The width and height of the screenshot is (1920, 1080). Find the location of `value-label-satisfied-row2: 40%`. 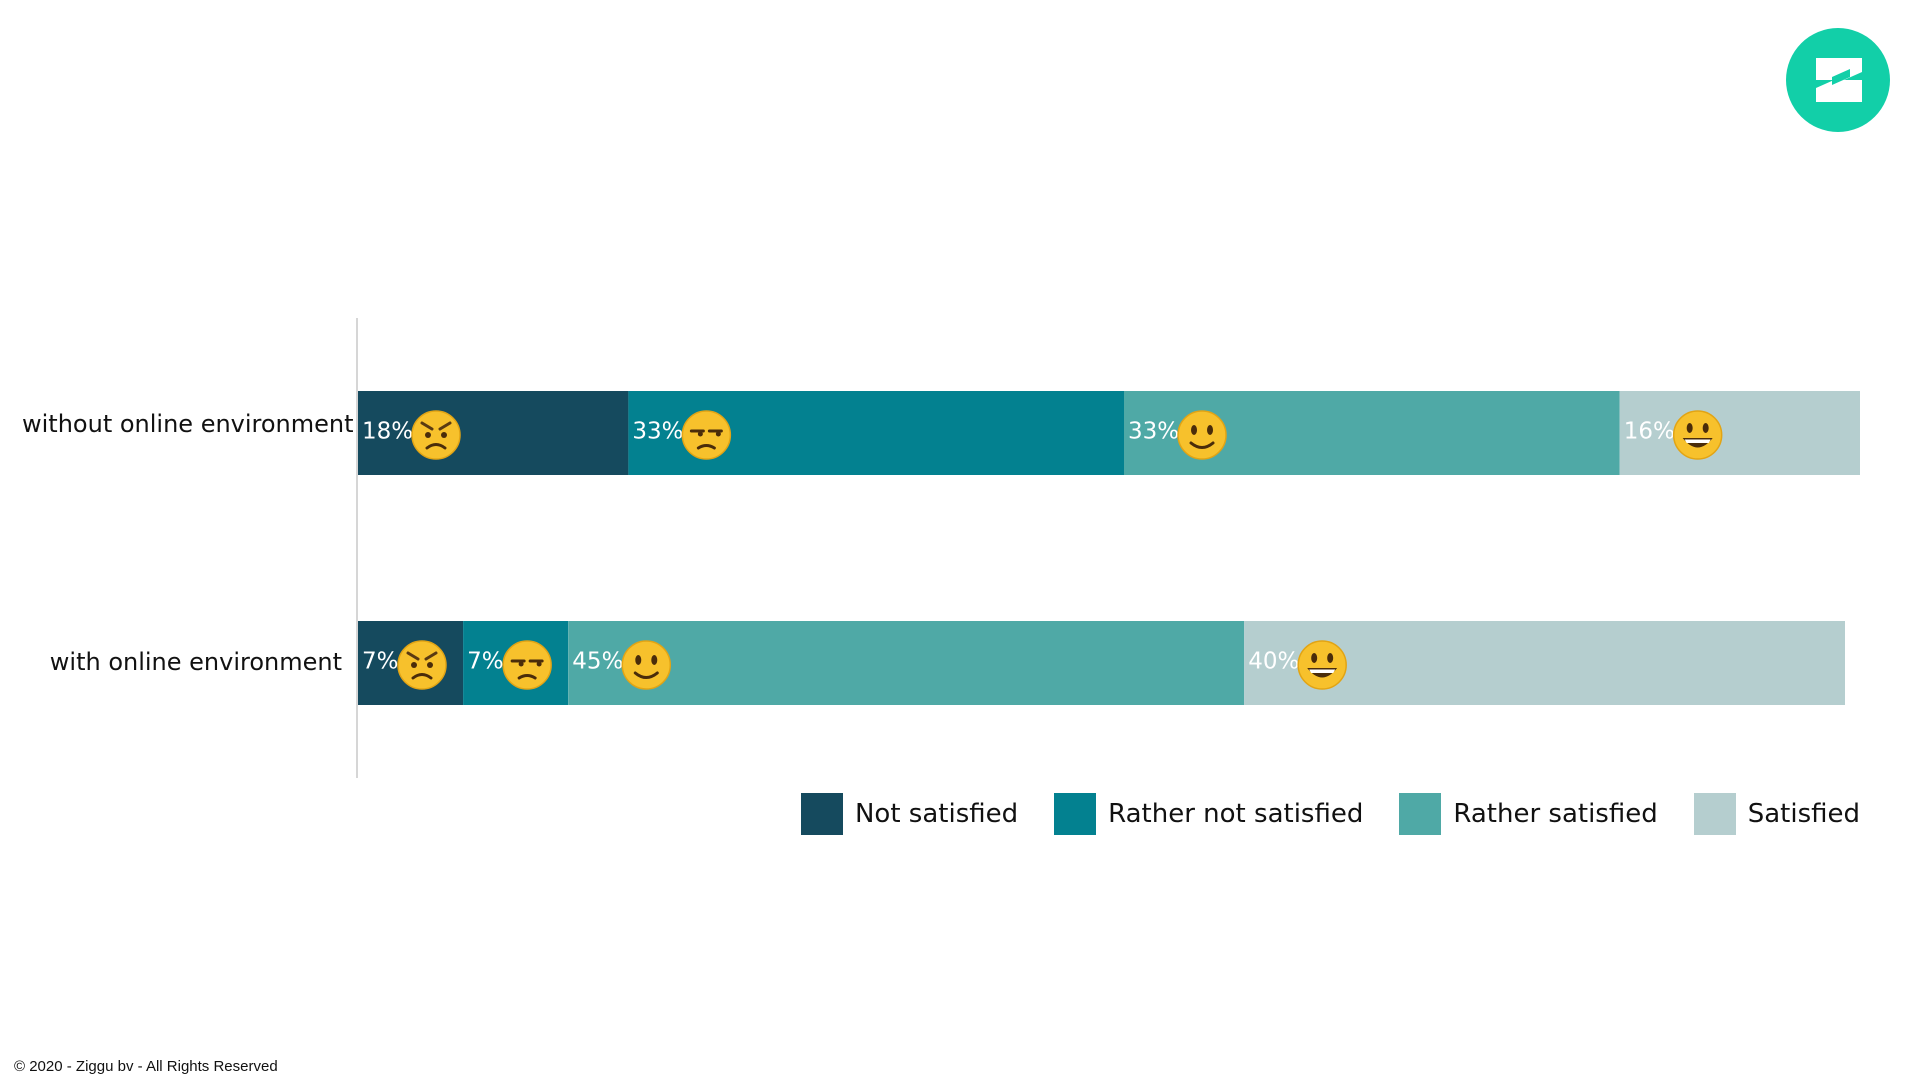

value-label-satisfied-row2: 40% is located at coordinates (1273, 662).